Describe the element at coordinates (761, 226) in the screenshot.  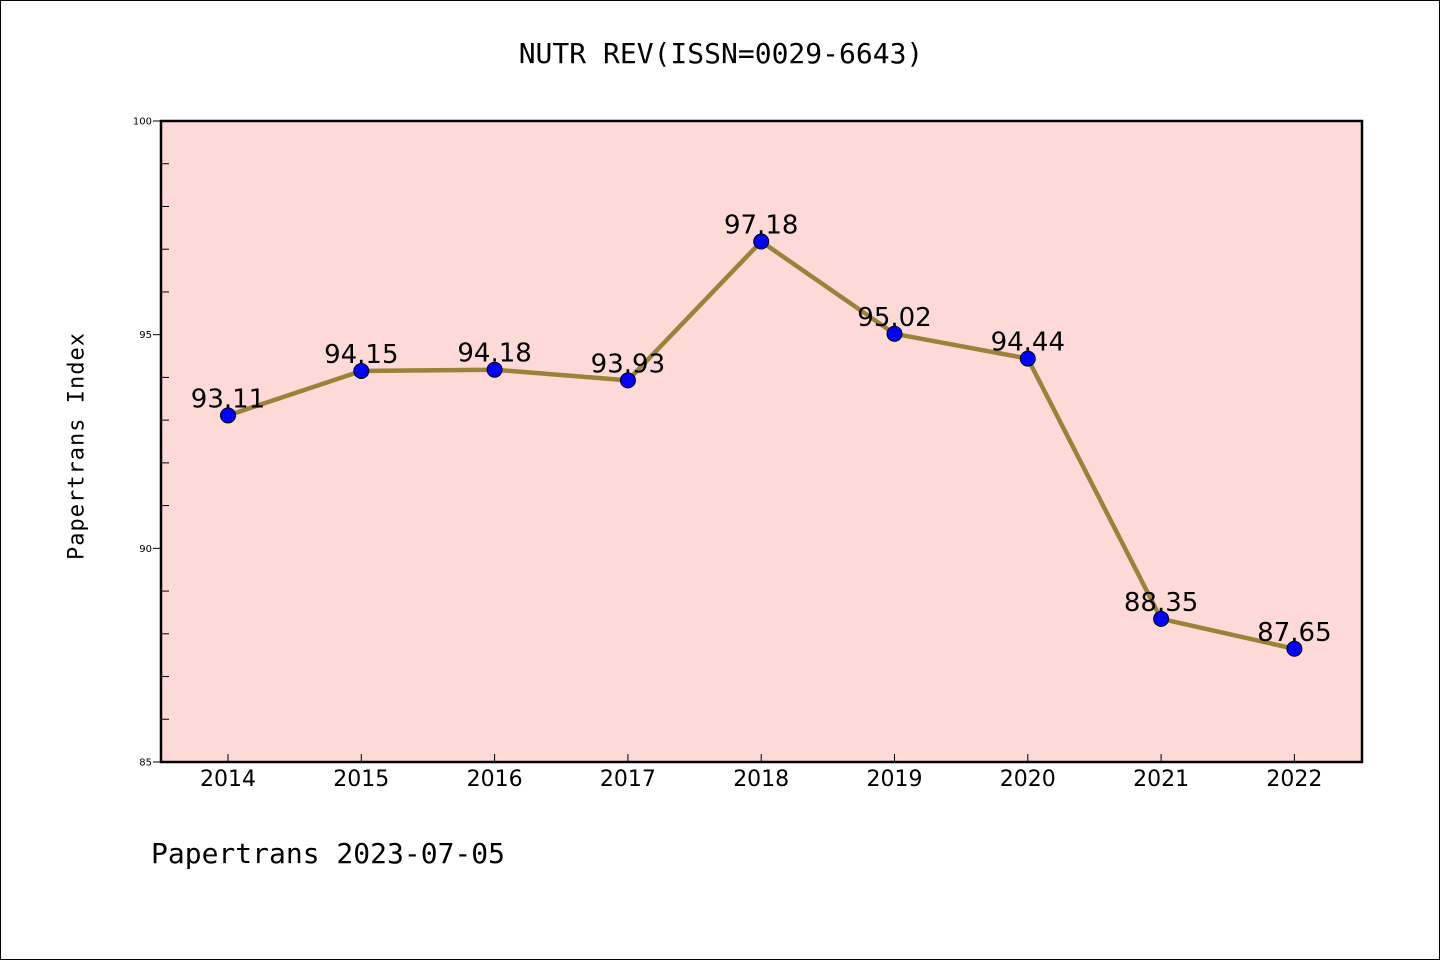
I see `data-label: 97.18` at that location.